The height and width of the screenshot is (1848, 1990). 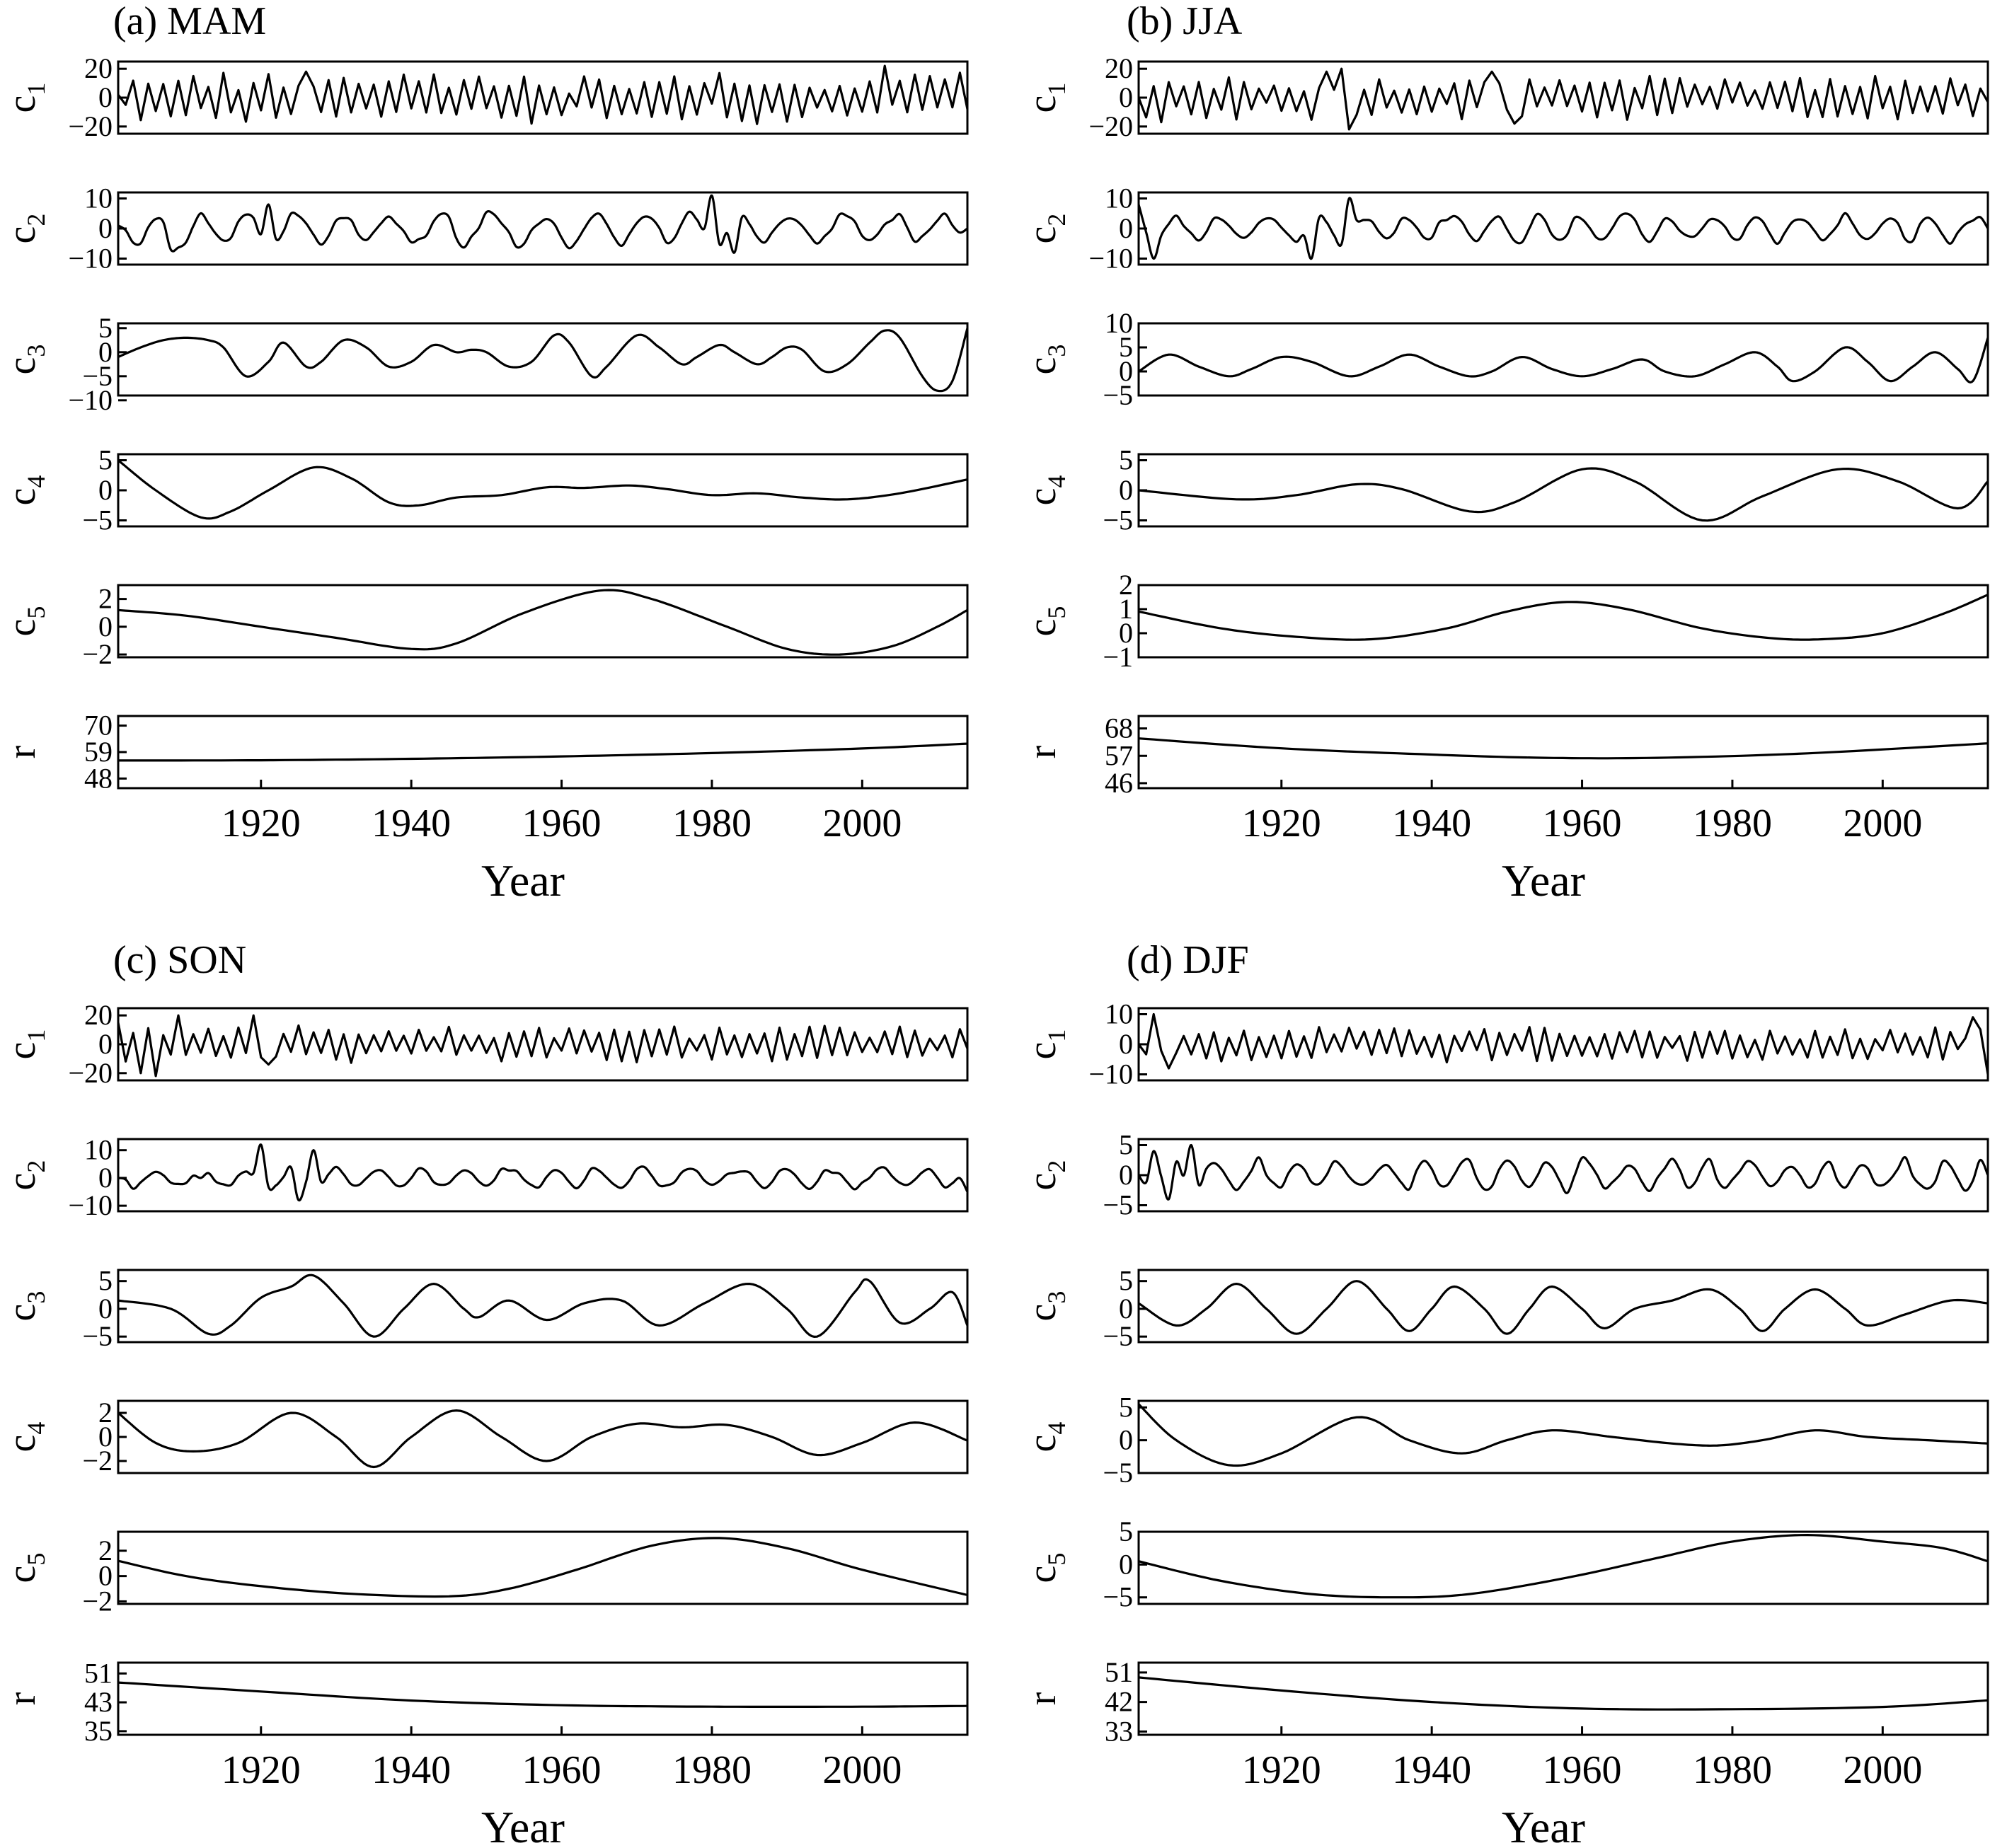 I want to click on panel-title: (d) DJF, so click(x=1188, y=960).